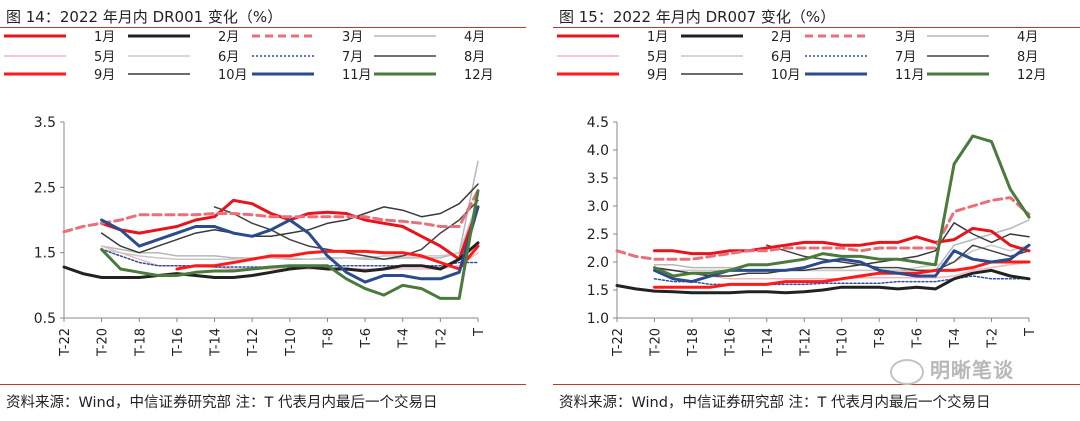 Image resolution: width=1080 pixels, height=421 pixels. I want to click on legend-item: 4月, so click(429, 37).